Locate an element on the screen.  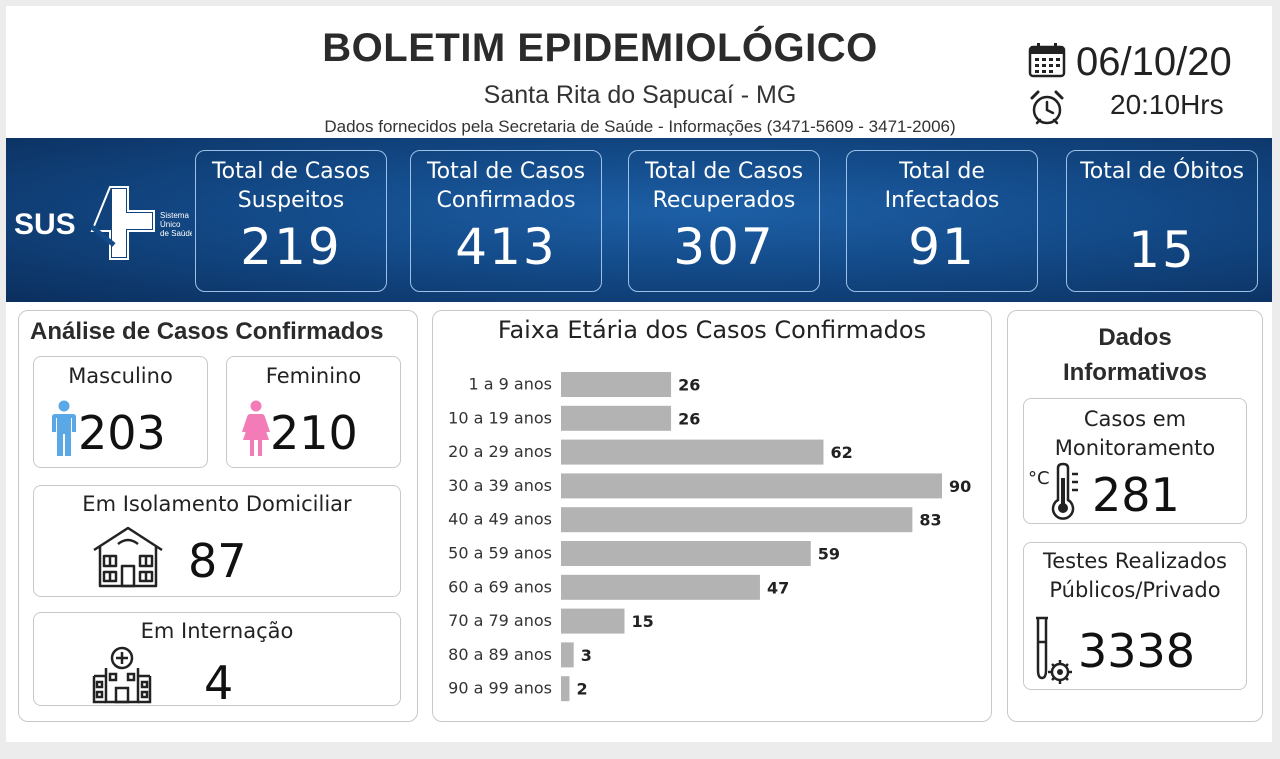
stat-deaths-value: 15 is located at coordinates (1162, 250).